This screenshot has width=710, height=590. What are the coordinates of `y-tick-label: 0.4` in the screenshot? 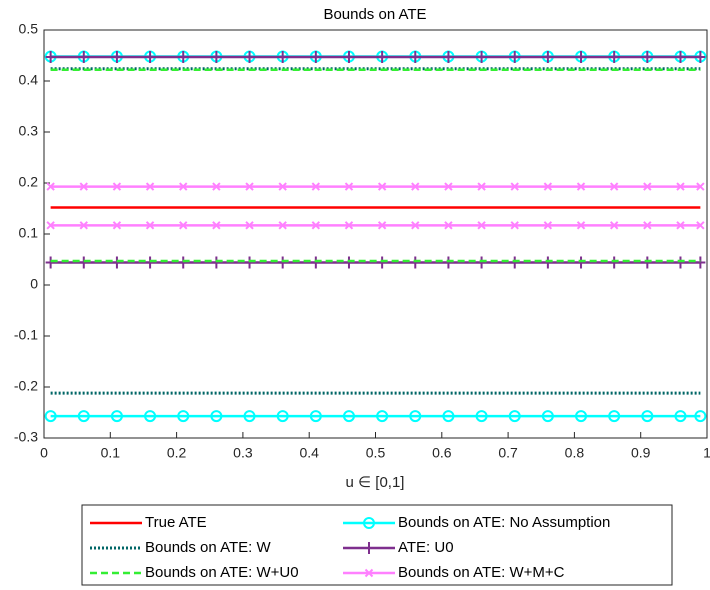 It's located at (29, 80).